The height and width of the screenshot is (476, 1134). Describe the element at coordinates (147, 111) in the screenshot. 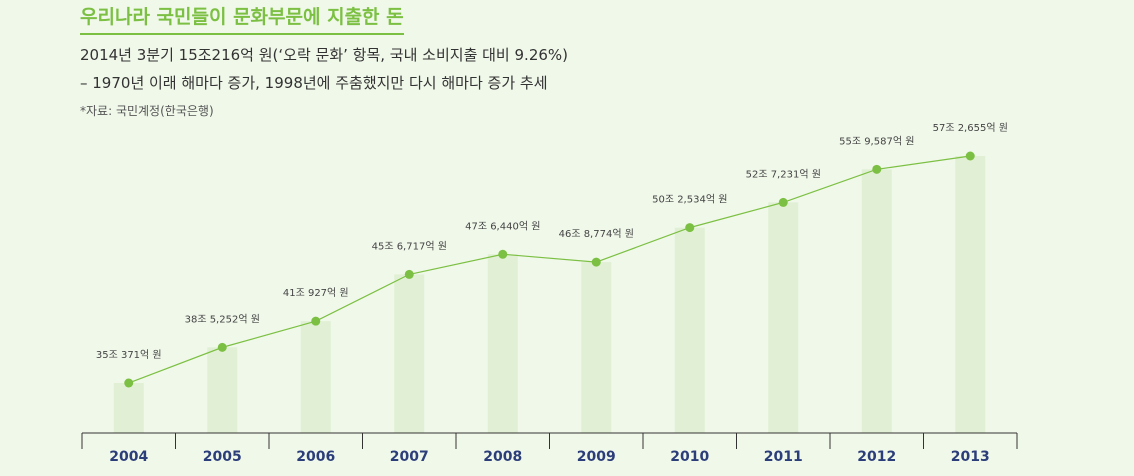

I see `chart-source: *자료: 국민계정(한국은행)` at that location.